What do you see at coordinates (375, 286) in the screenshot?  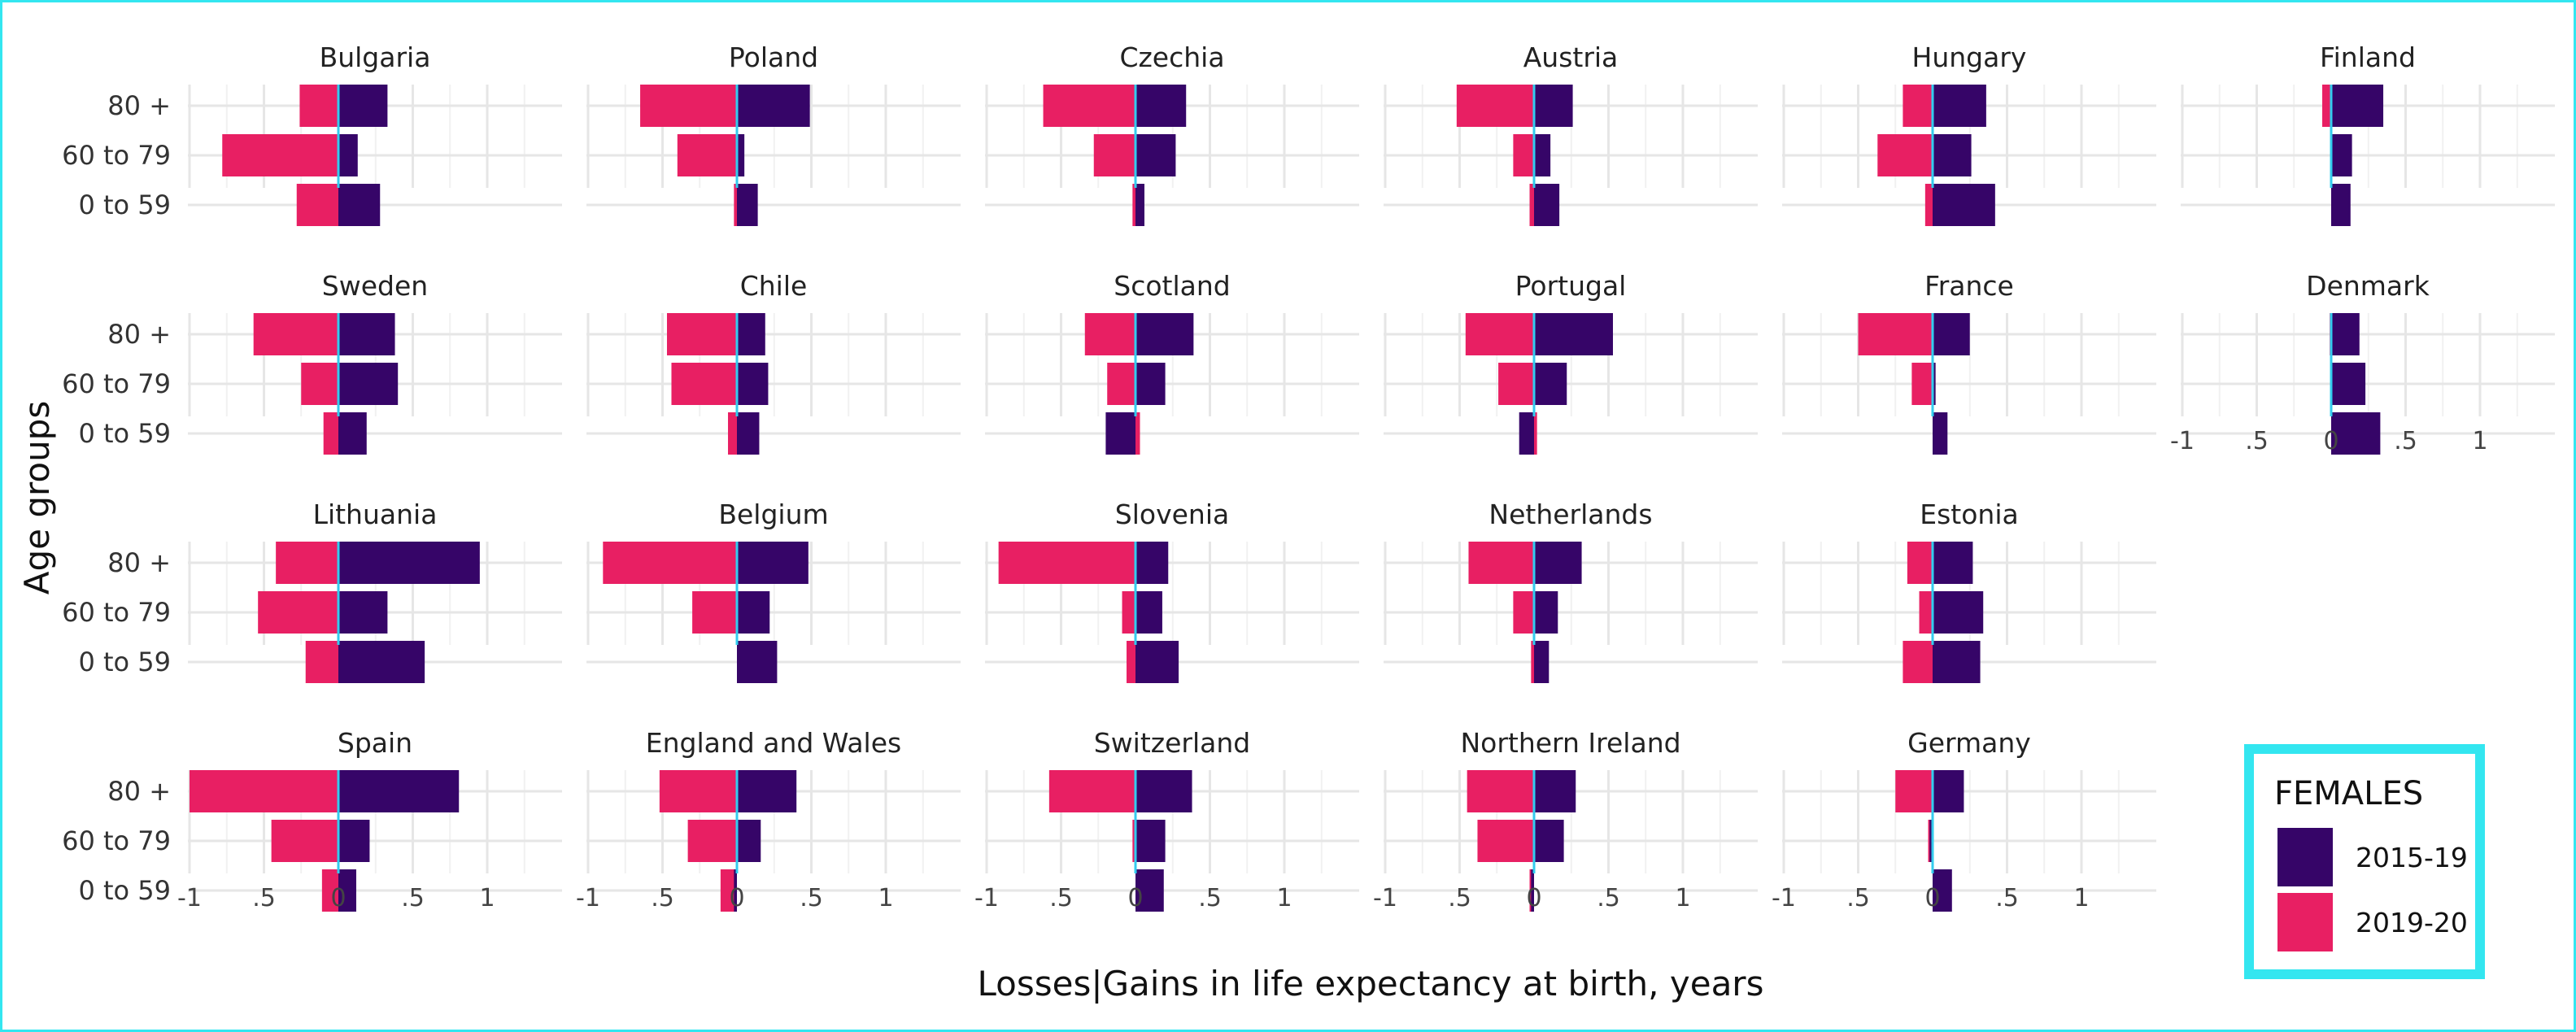 I see `panel-title-sweden: Sweden` at bounding box center [375, 286].